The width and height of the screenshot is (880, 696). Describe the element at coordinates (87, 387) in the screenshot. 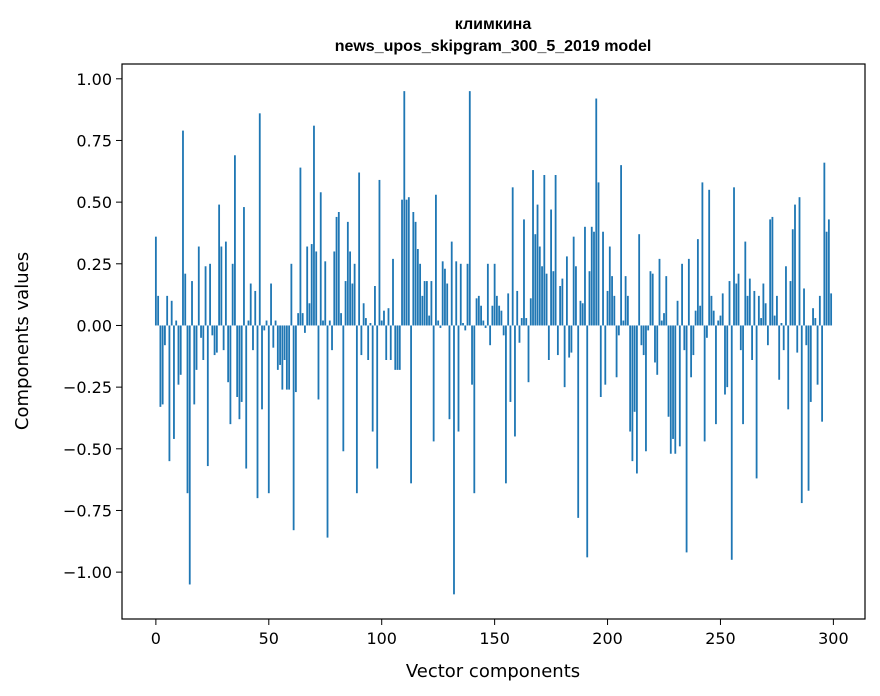

I see `y-tick-label: −0.25` at that location.